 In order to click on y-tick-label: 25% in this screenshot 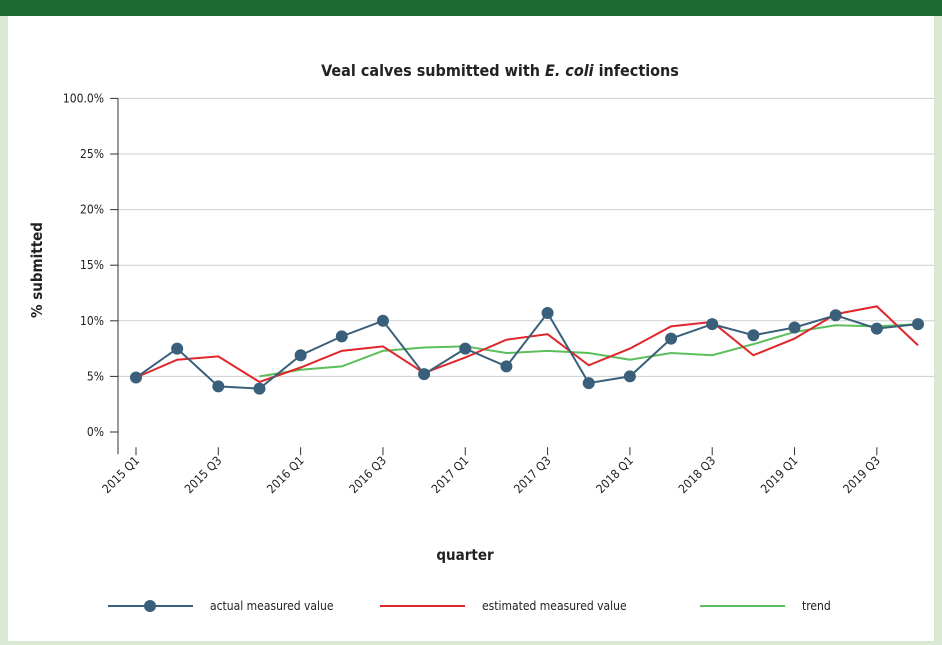, I will do `click(92, 154)`.